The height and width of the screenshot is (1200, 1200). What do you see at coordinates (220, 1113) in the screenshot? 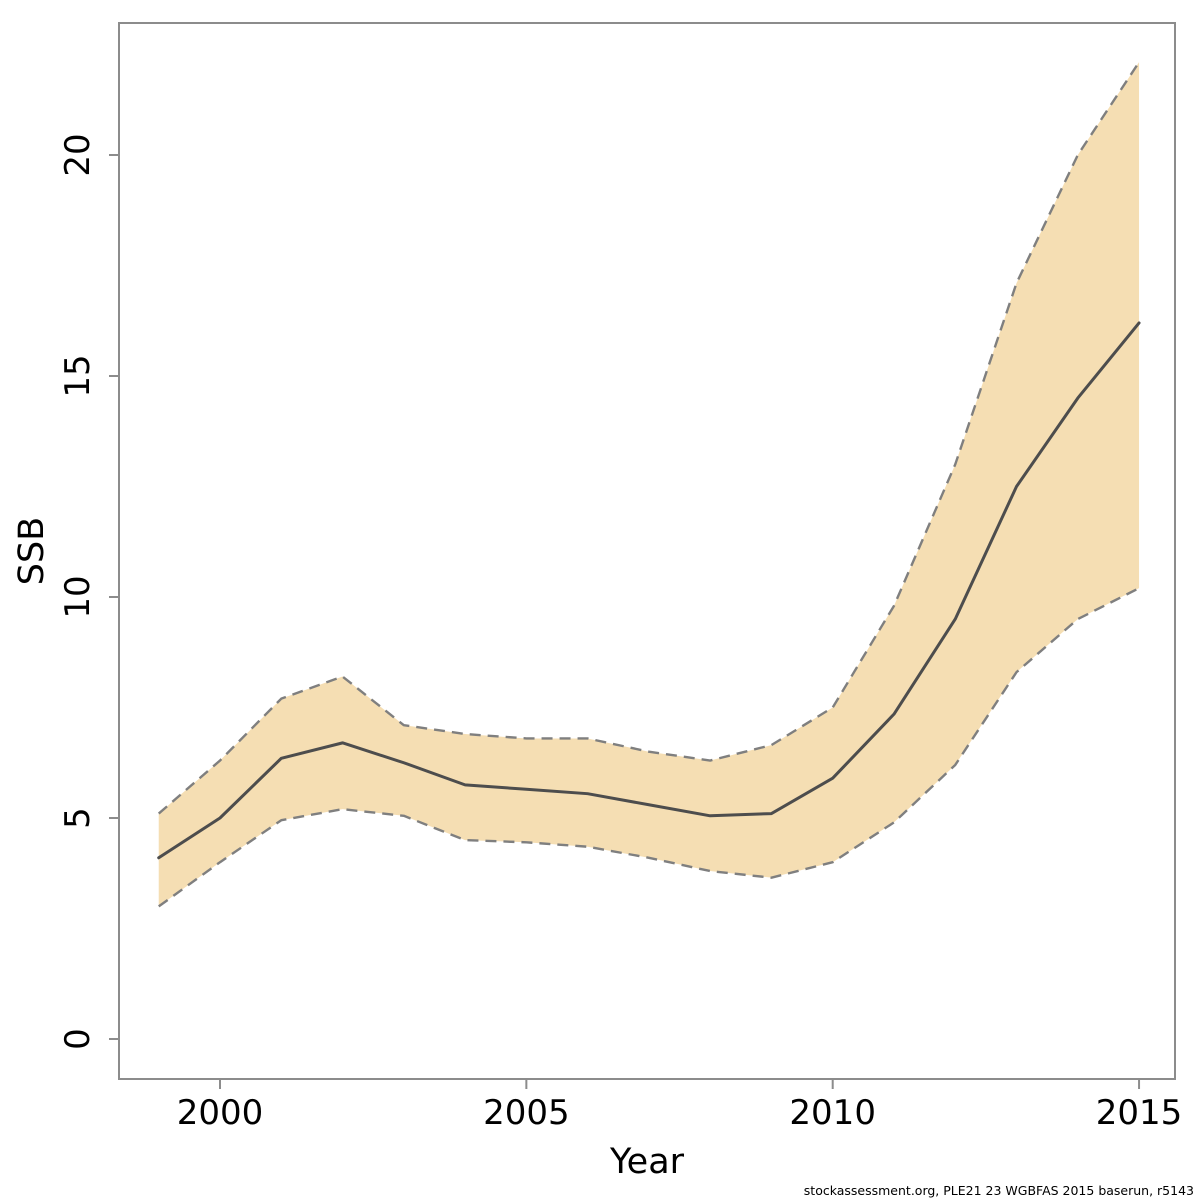
I see `x-tick-label: 2000` at bounding box center [220, 1113].